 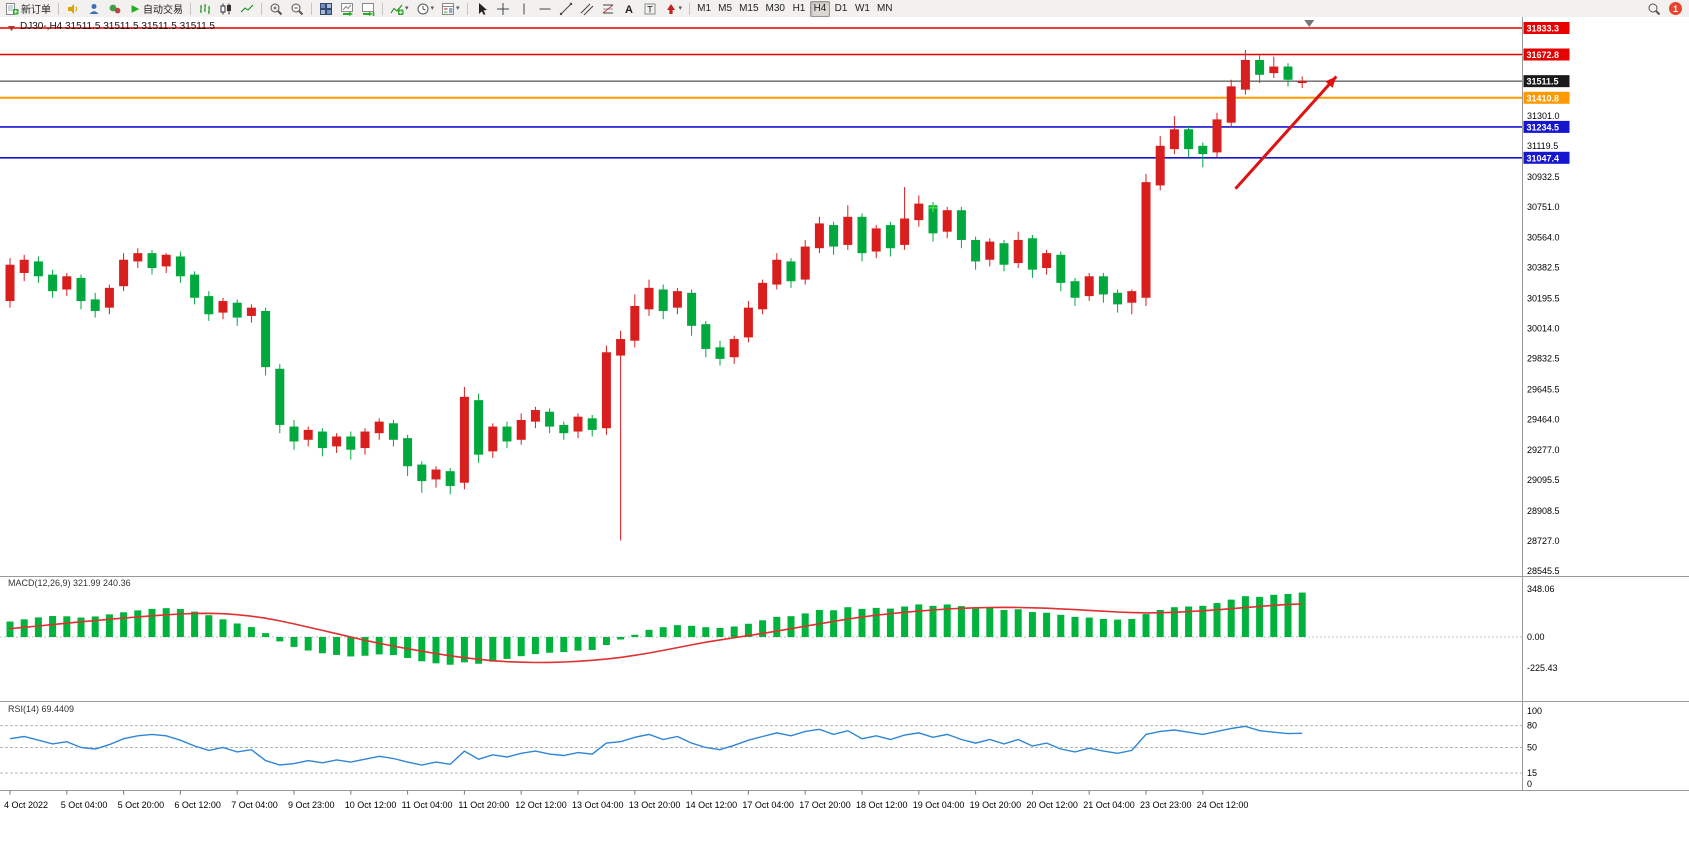 What do you see at coordinates (297, 9) in the screenshot?
I see `zoom-out-button` at bounding box center [297, 9].